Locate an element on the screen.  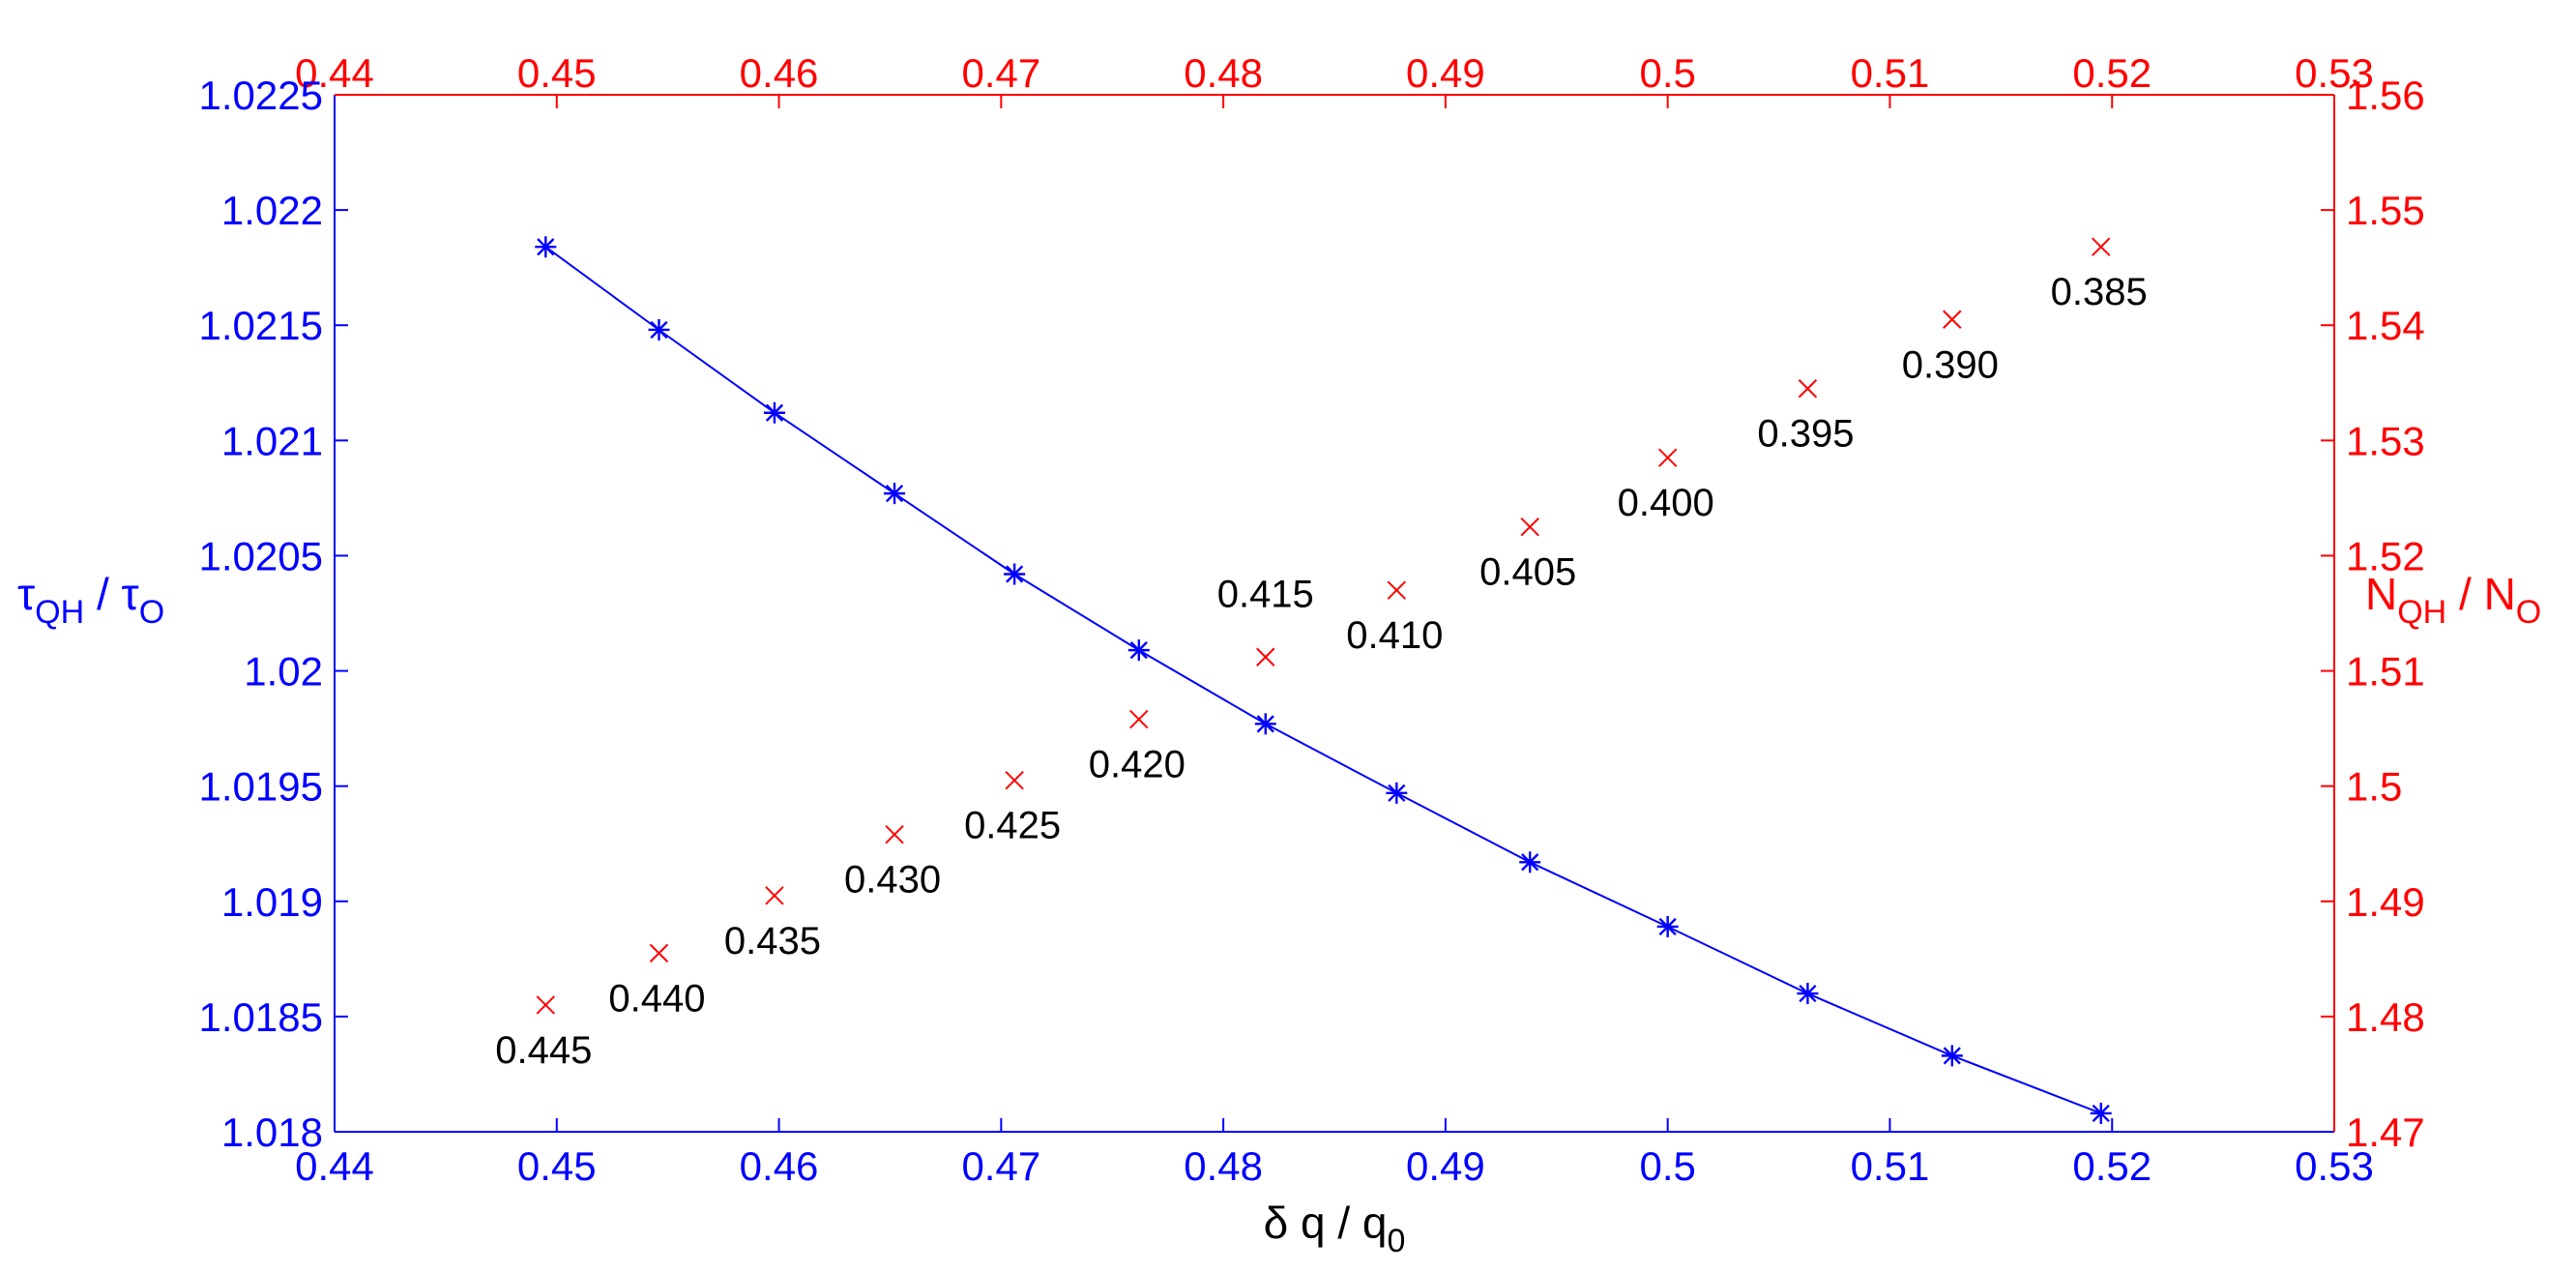
y-right-axis-label: NQH / NO is located at coordinates (2453, 600).